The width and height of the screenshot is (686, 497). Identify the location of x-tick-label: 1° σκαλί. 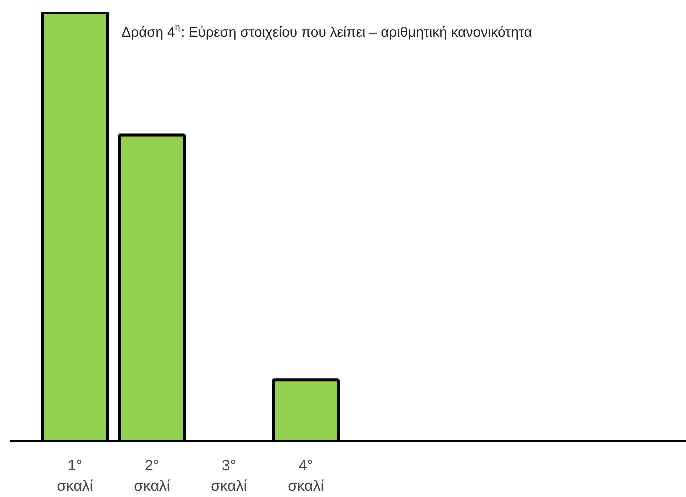
(75, 476).